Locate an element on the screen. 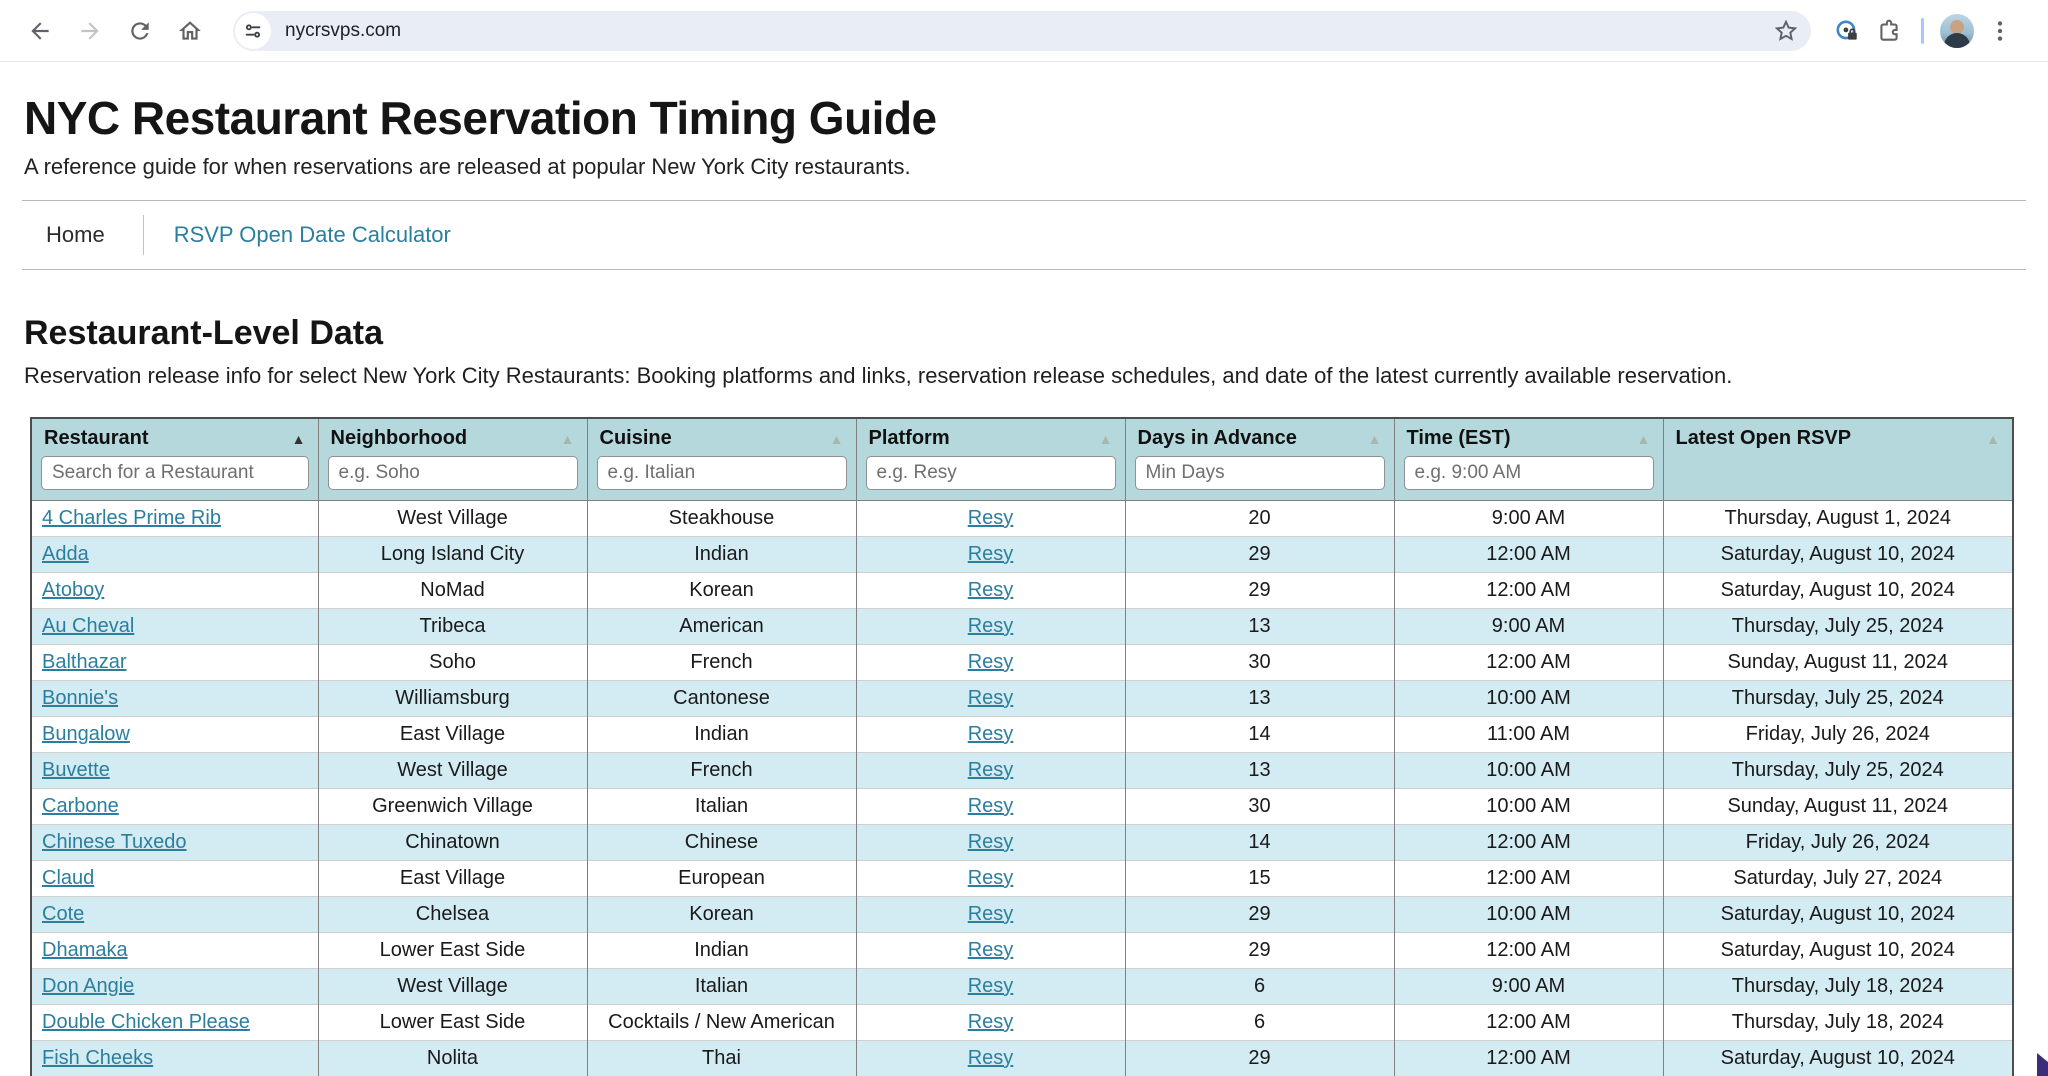 This screenshot has width=2048, height=1076. days-in-advance-cell: 14 is located at coordinates (1259, 842).